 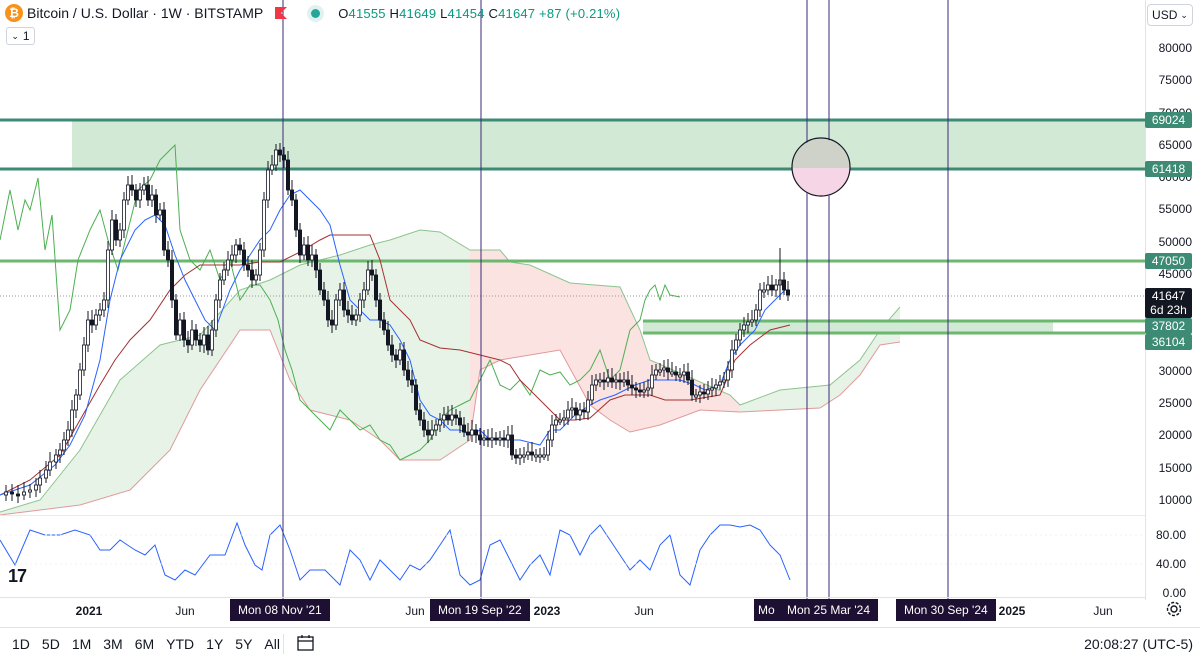 What do you see at coordinates (145, 13) in the screenshot?
I see `symbol-title: Bitcoin / U.S. Dollar · 1W · BITSTAMP` at bounding box center [145, 13].